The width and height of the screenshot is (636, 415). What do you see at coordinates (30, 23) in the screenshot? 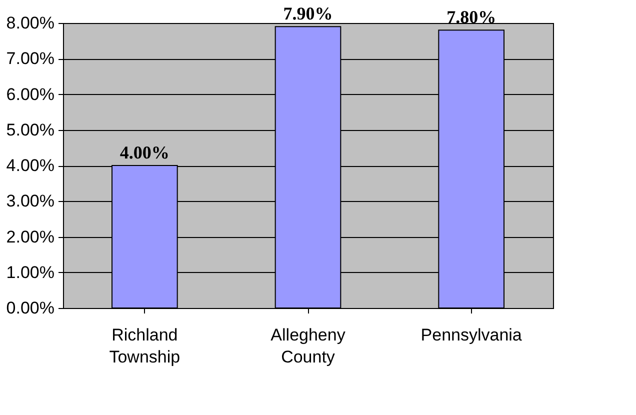
I see `y-tick-label: 8.00%` at bounding box center [30, 23].